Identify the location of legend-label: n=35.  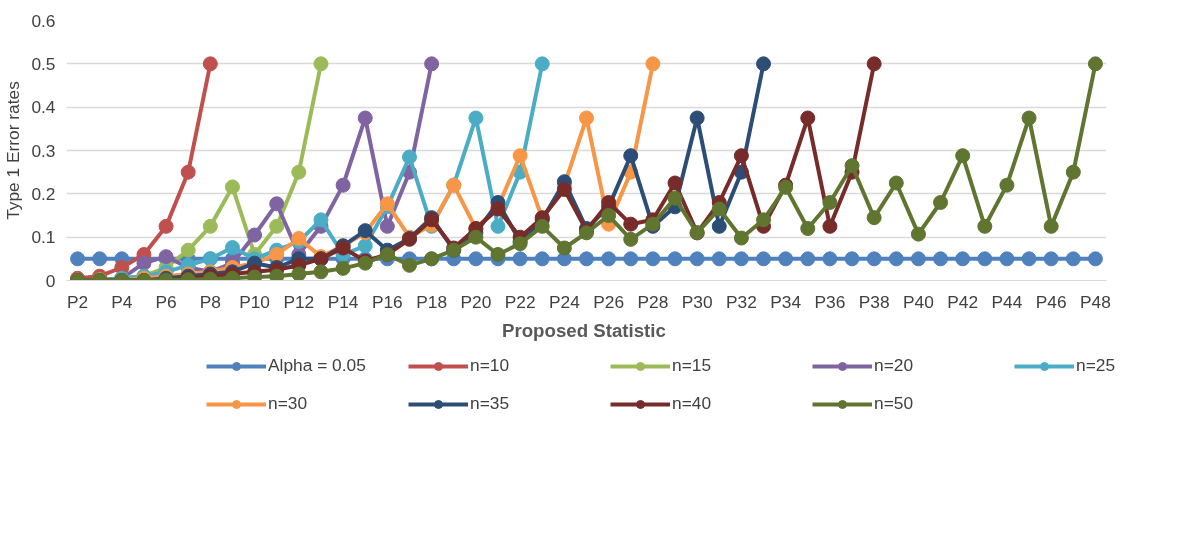
(490, 403).